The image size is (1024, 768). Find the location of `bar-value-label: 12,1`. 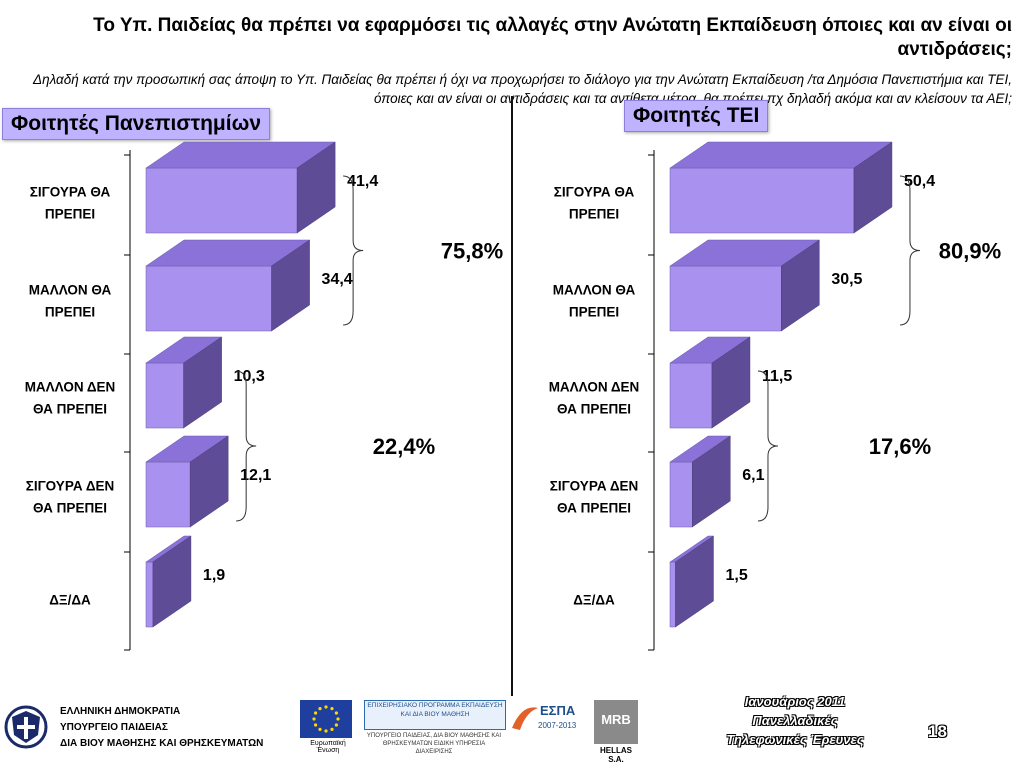

bar-value-label: 12,1 is located at coordinates (255, 475).